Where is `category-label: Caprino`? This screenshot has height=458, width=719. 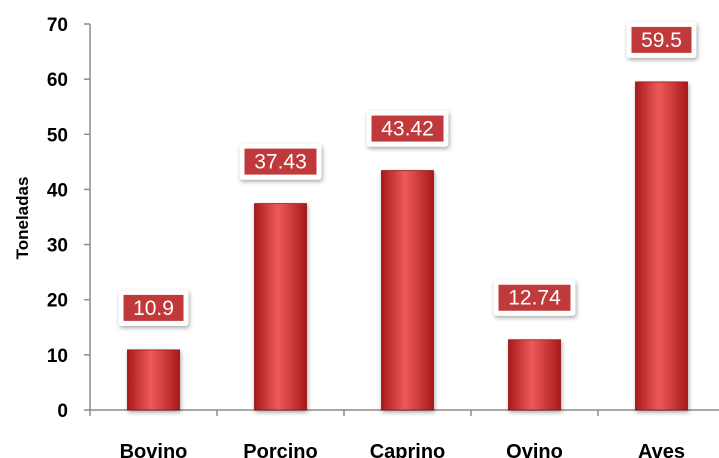 category-label: Caprino is located at coordinates (408, 449).